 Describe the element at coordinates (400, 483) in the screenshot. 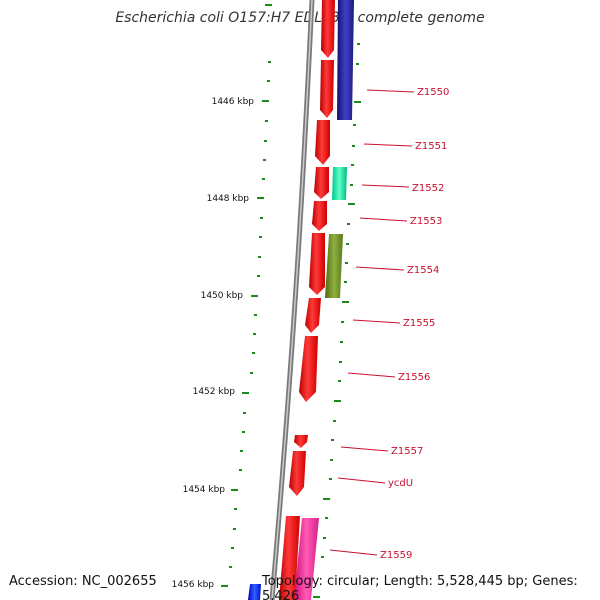

I see `gene-label: ycdU` at that location.